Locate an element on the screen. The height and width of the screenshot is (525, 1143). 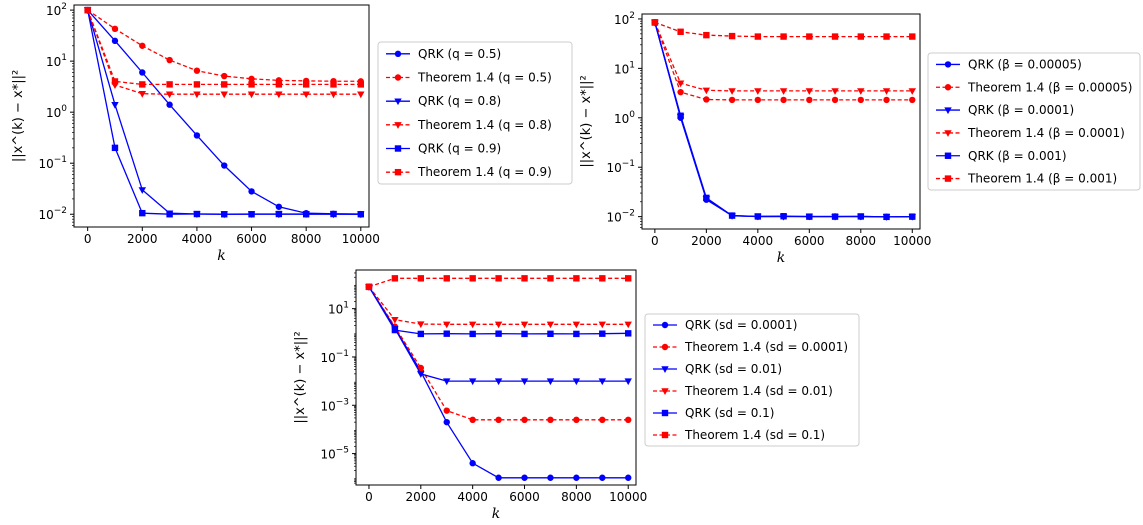
legend-item: Theorem 1.4 (sd = 0.0001) is located at coordinates (750, 347).